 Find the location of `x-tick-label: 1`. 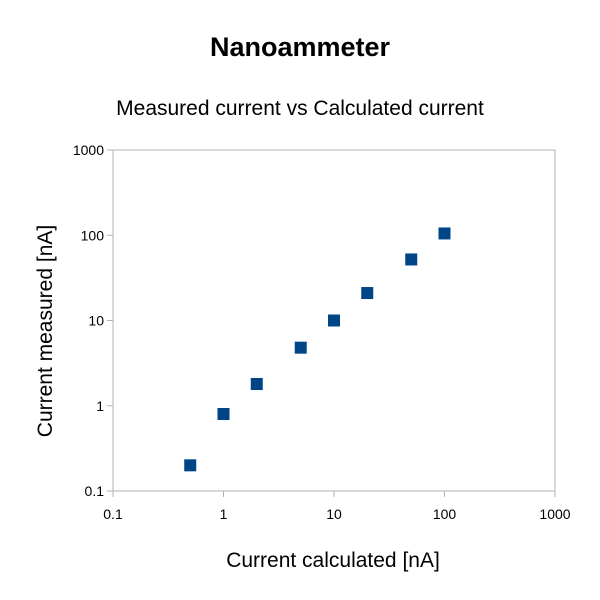

x-tick-label: 1 is located at coordinates (224, 514).